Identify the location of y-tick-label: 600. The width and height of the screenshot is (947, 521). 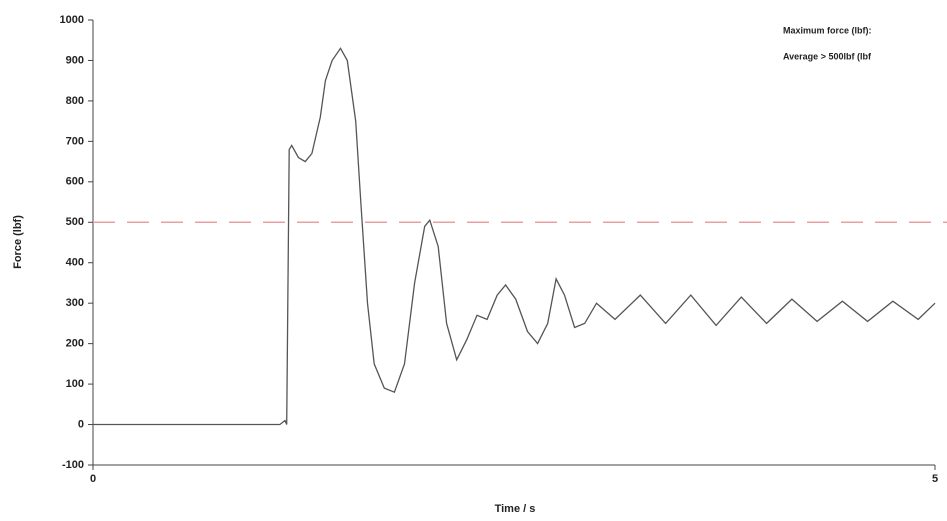
(75, 182).